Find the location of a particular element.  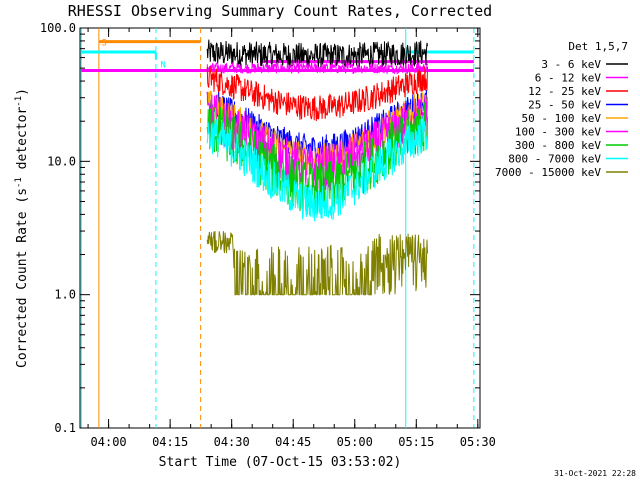

legend-label-8: 7000 - 15000 keV is located at coordinates (548, 172).